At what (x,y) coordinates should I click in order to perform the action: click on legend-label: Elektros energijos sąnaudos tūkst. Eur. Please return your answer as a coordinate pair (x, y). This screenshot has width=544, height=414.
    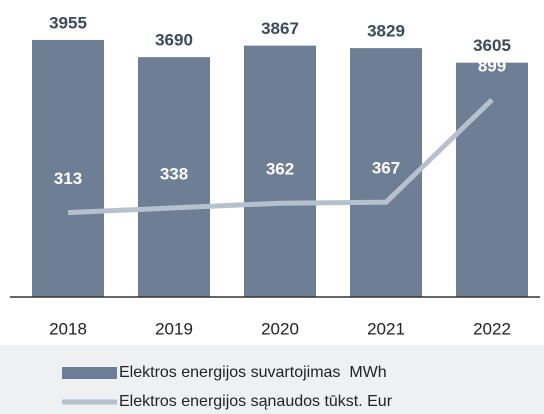
    Looking at the image, I should click on (256, 401).